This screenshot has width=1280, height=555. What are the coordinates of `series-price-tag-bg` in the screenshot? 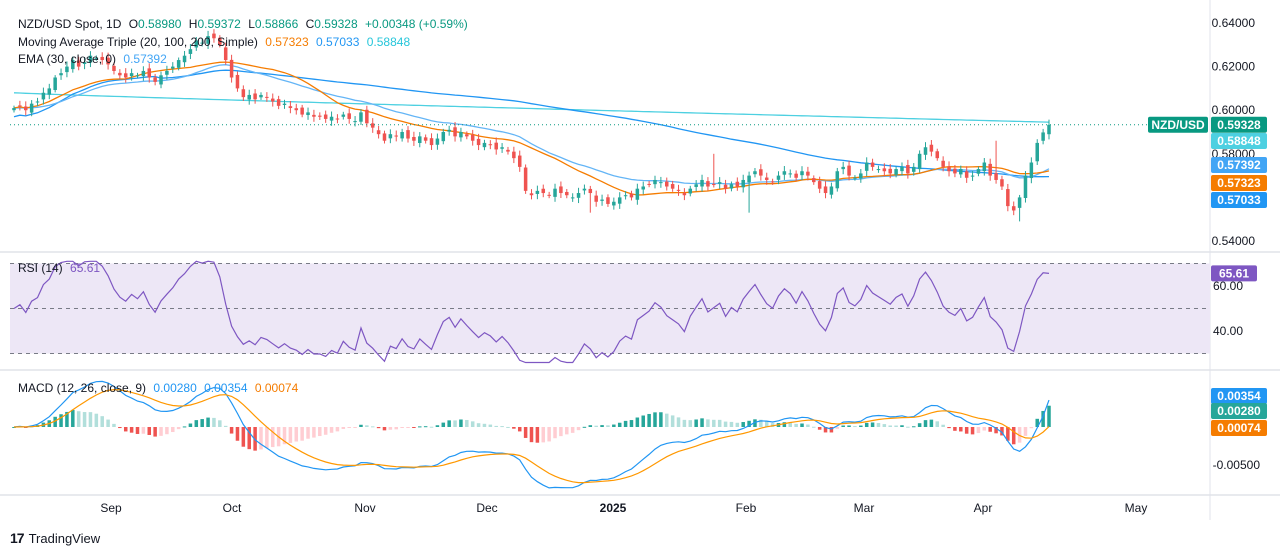 It's located at (1239, 141).